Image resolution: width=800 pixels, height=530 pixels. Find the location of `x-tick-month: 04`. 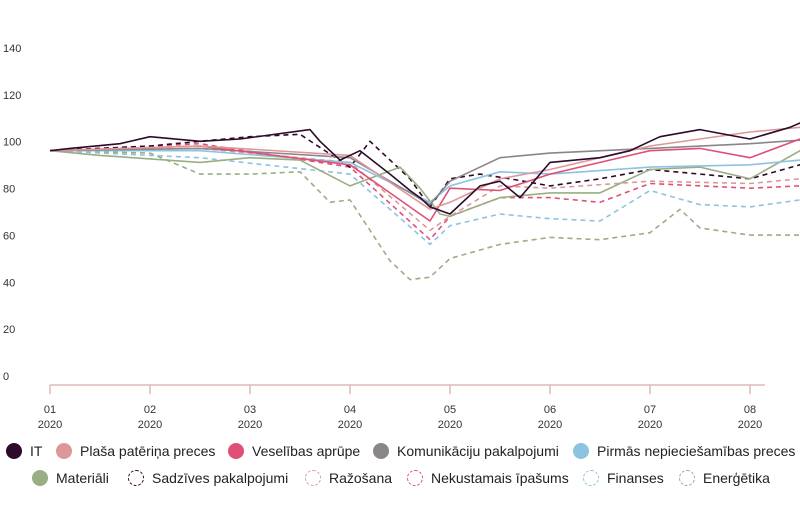

x-tick-month: 04 is located at coordinates (350, 410).